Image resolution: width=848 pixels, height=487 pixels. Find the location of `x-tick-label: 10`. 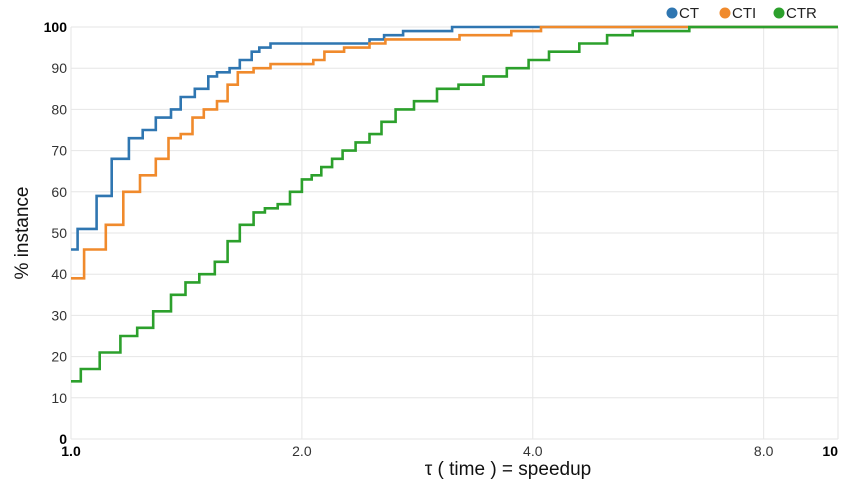

x-tick-label: 10 is located at coordinates (830, 451).